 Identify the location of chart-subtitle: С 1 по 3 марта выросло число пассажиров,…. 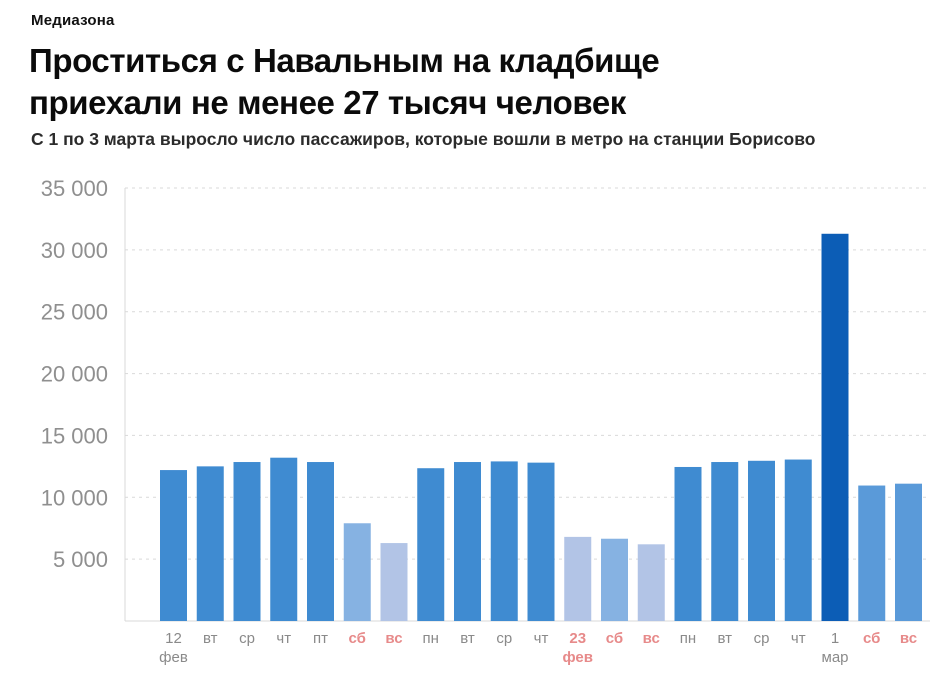
(423, 139).